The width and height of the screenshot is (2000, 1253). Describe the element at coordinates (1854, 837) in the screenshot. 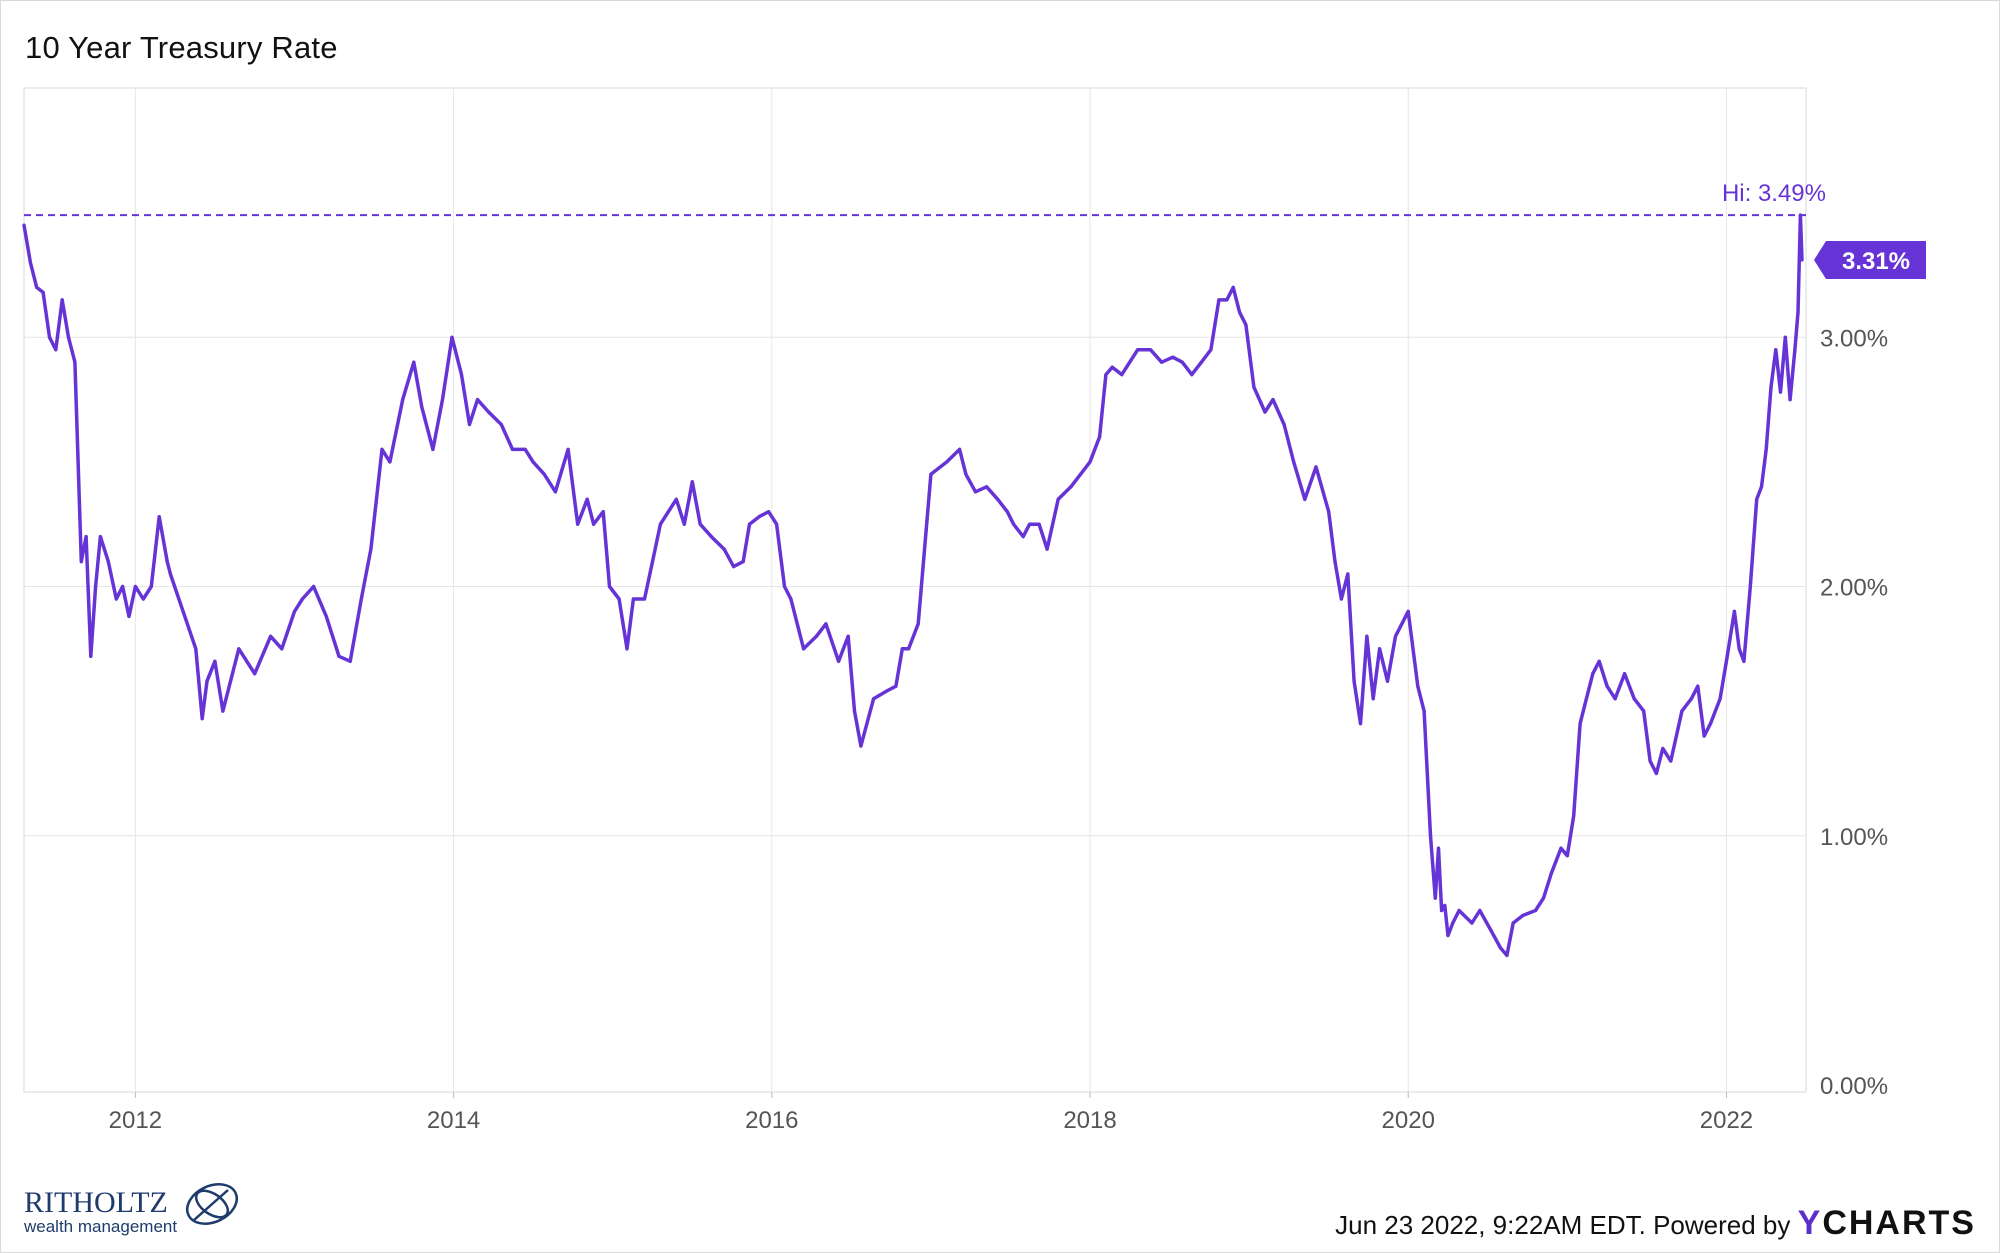

I see `y-tick-label: 1.00%` at that location.